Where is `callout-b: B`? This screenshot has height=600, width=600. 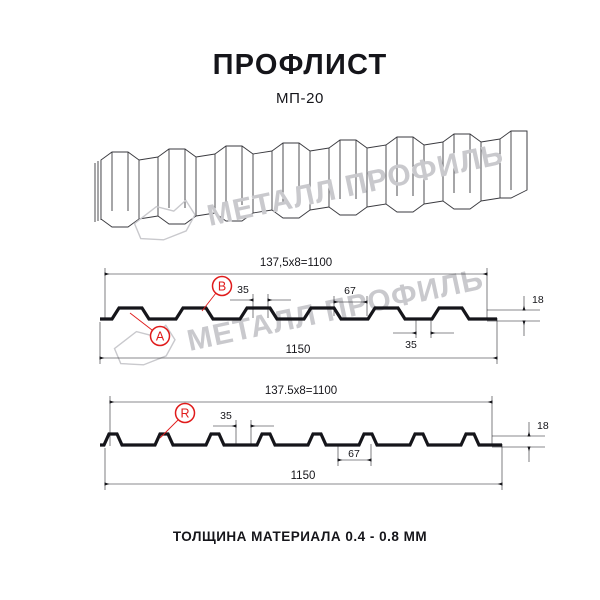 callout-b: B is located at coordinates (217, 293).